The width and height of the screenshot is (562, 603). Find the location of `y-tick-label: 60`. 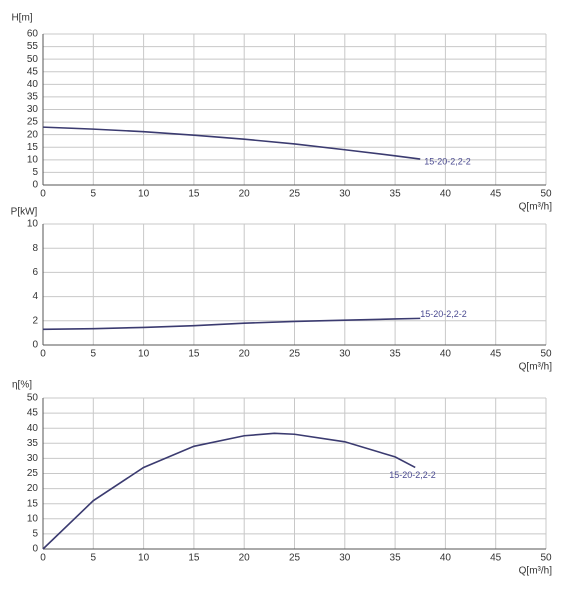

y-tick-label: 60 is located at coordinates (33, 34).